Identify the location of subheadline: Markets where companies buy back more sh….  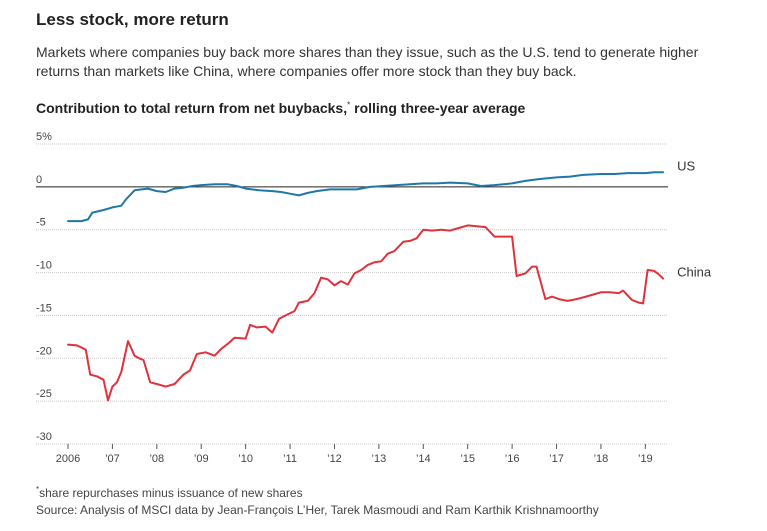
(367, 61).